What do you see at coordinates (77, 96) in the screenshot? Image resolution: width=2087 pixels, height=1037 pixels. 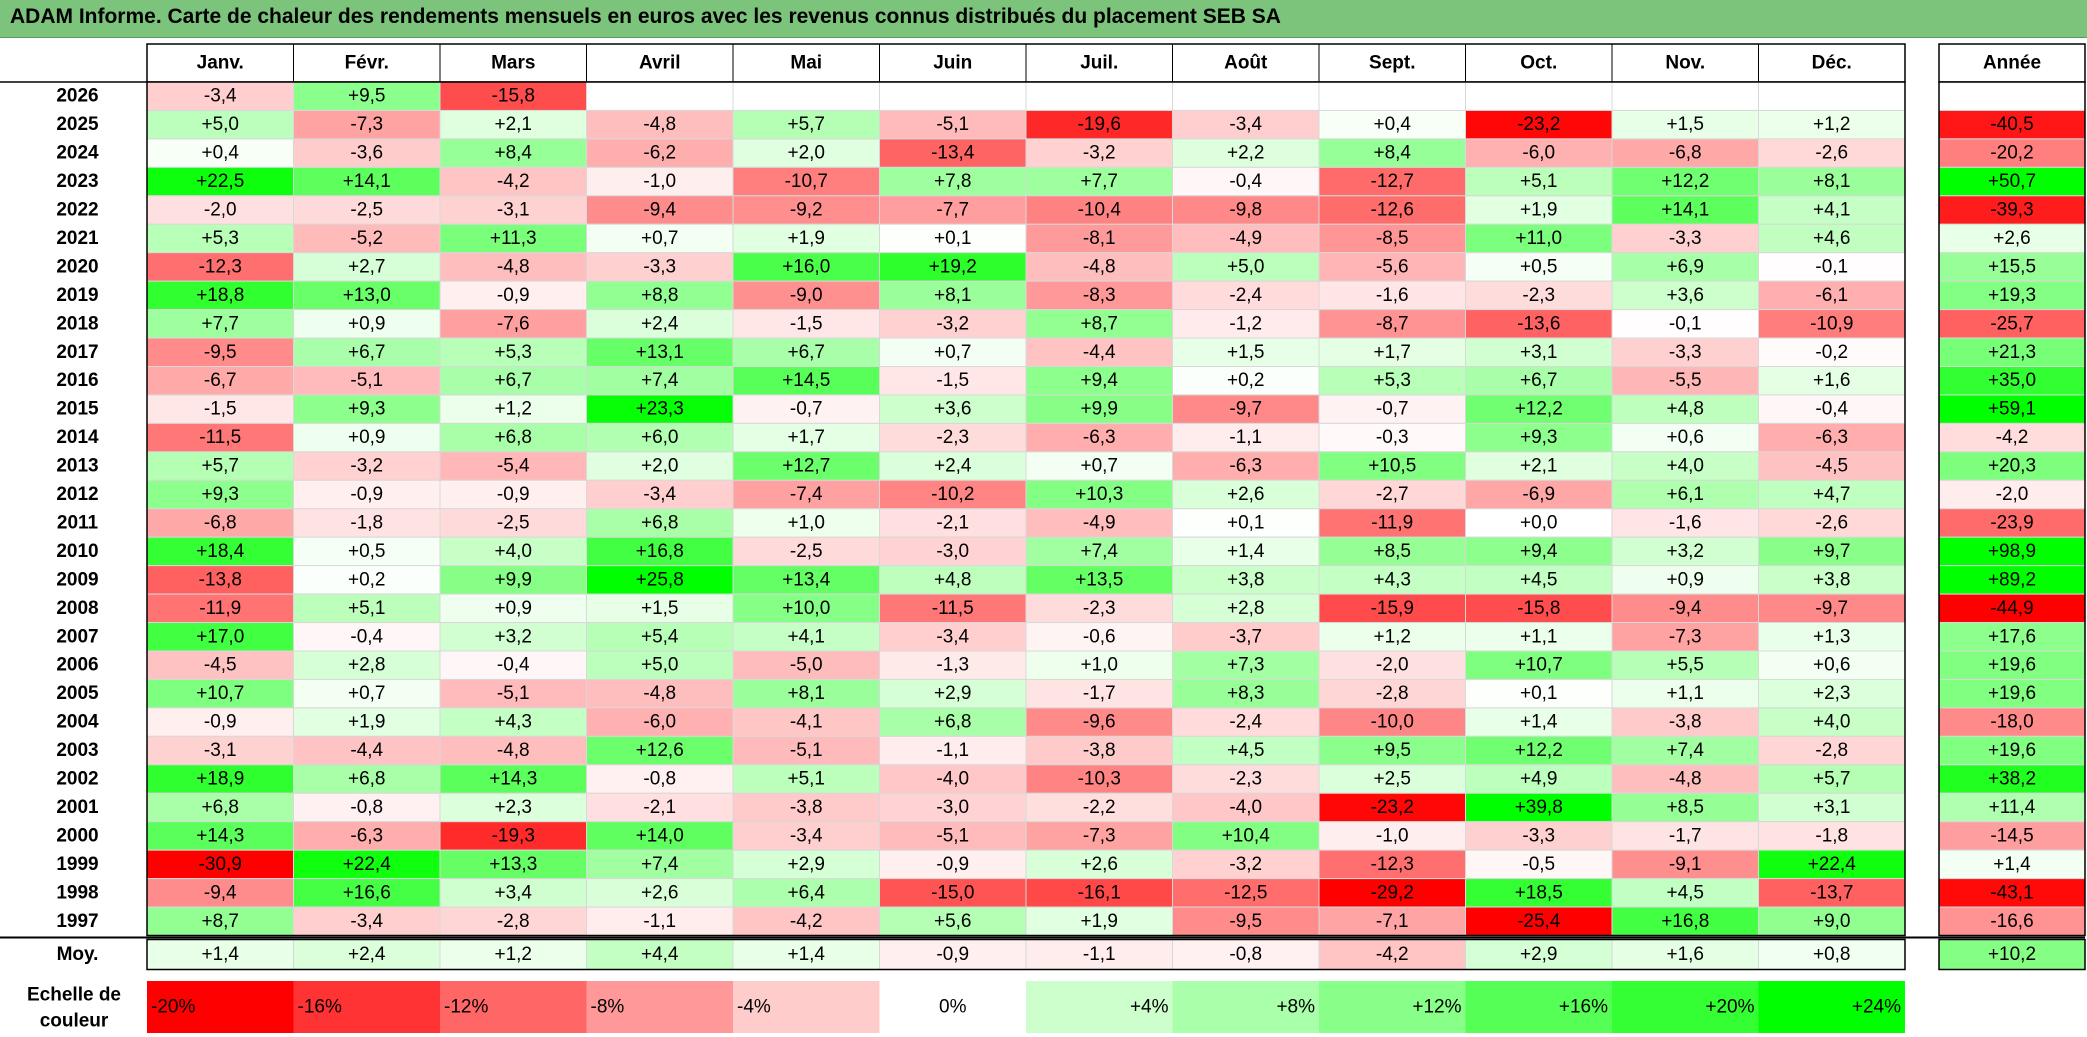 I see `year-label: 2026` at bounding box center [77, 96].